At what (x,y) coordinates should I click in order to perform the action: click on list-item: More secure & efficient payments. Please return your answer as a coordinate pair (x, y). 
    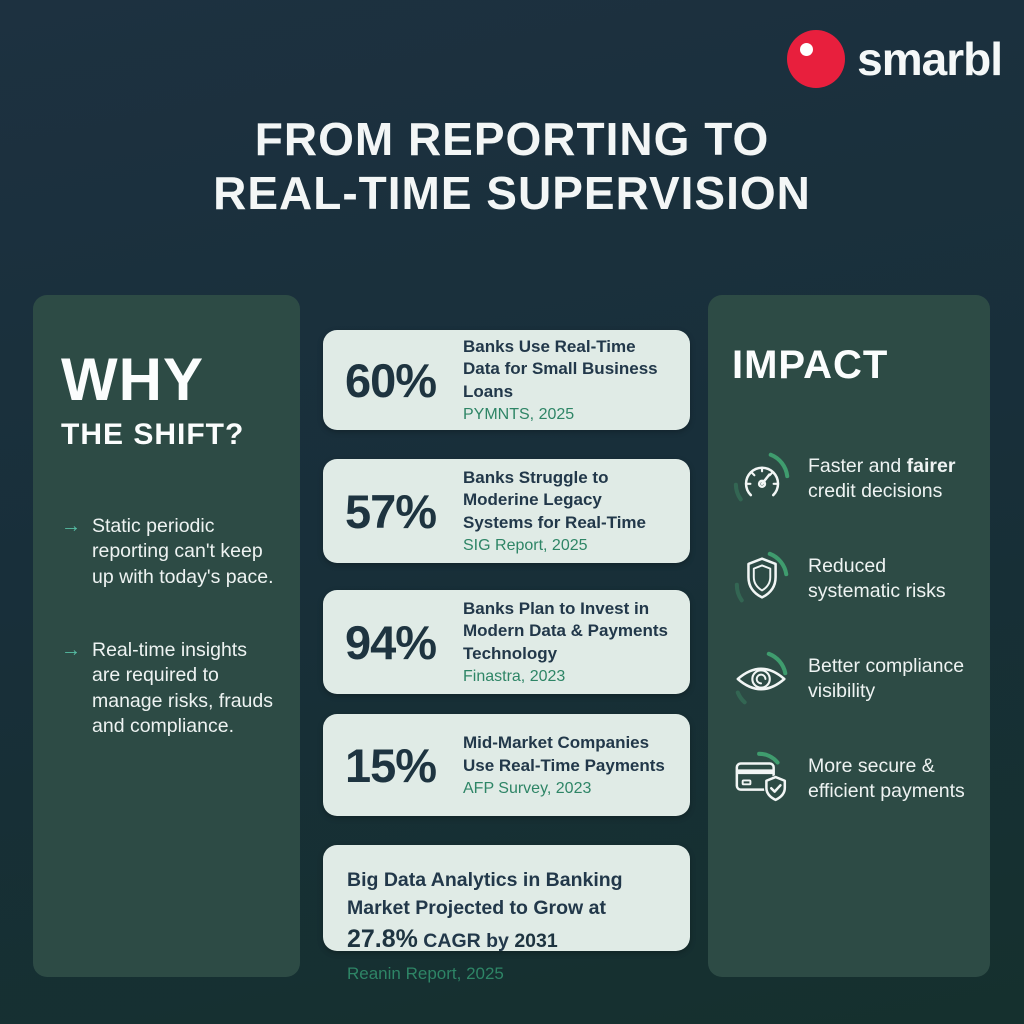
    Looking at the image, I should click on (851, 779).